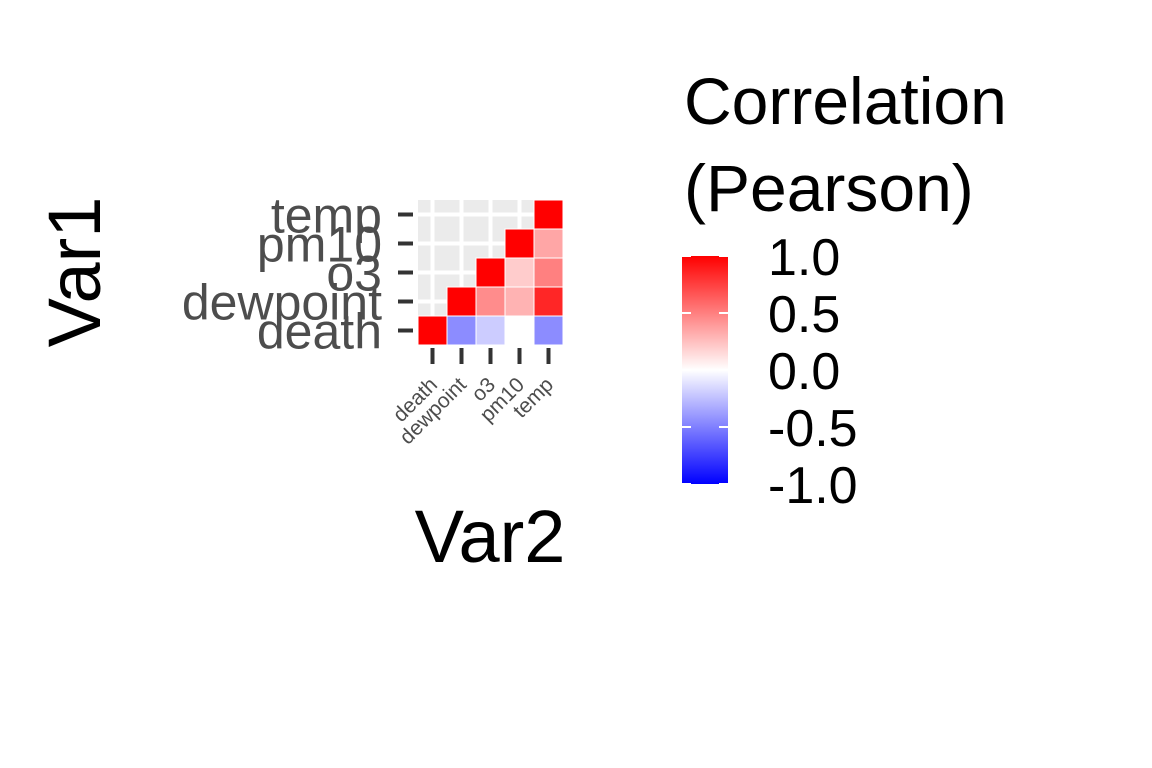  I want to click on legend-label: 0.5, so click(804, 315).